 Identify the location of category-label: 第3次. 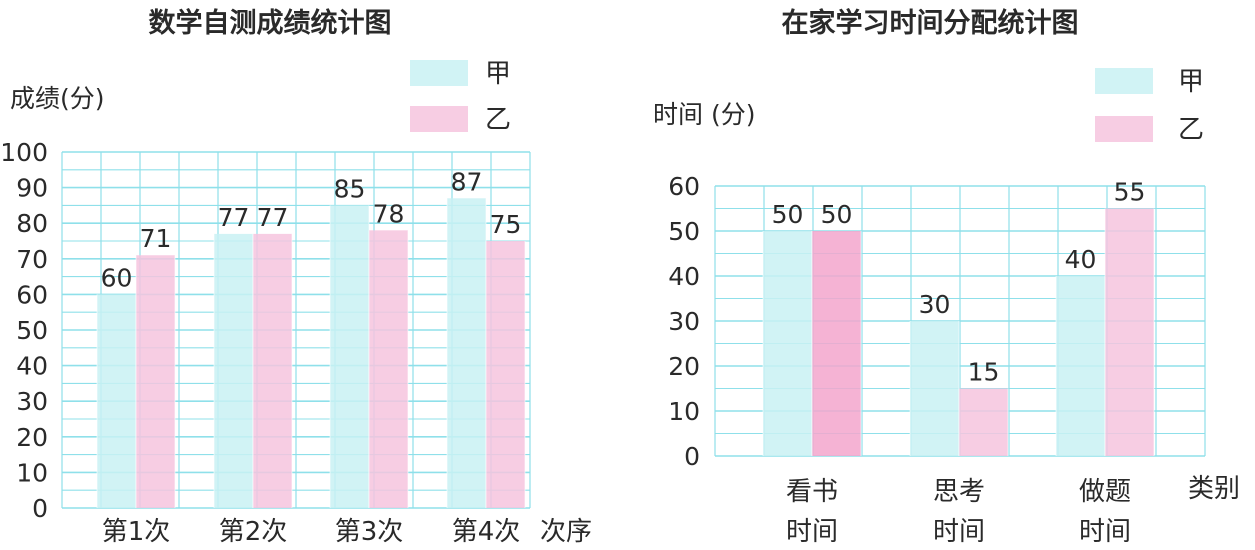
(369, 532).